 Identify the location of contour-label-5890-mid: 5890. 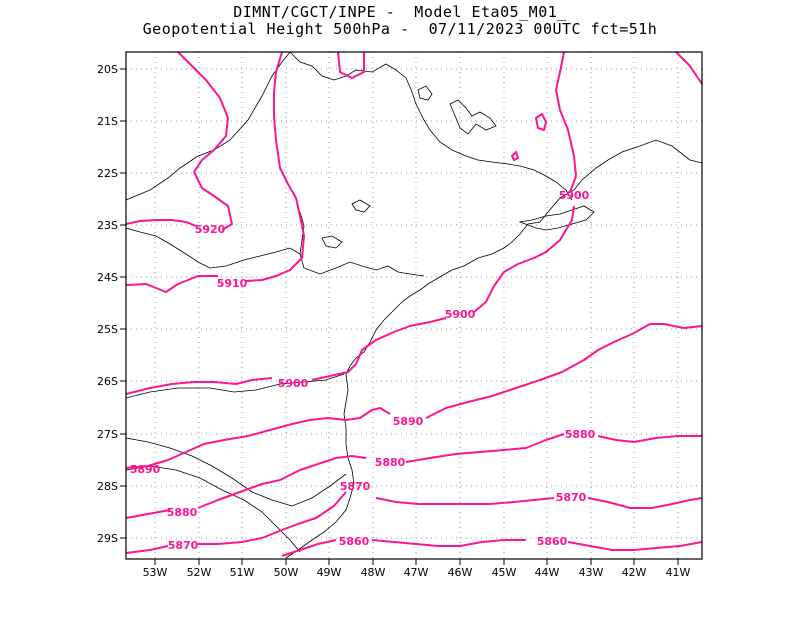
(408, 421).